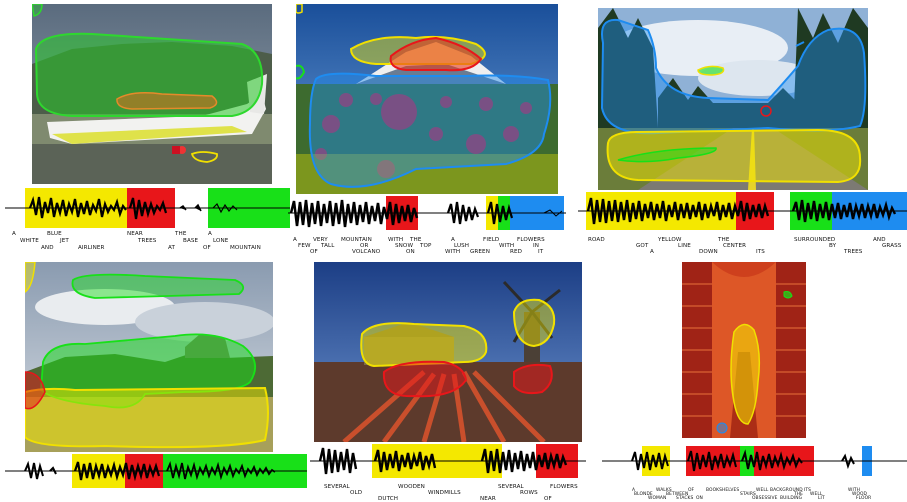  What do you see at coordinates (54, 234) in the screenshot?
I see `caption-word: BLUE` at bounding box center [54, 234].